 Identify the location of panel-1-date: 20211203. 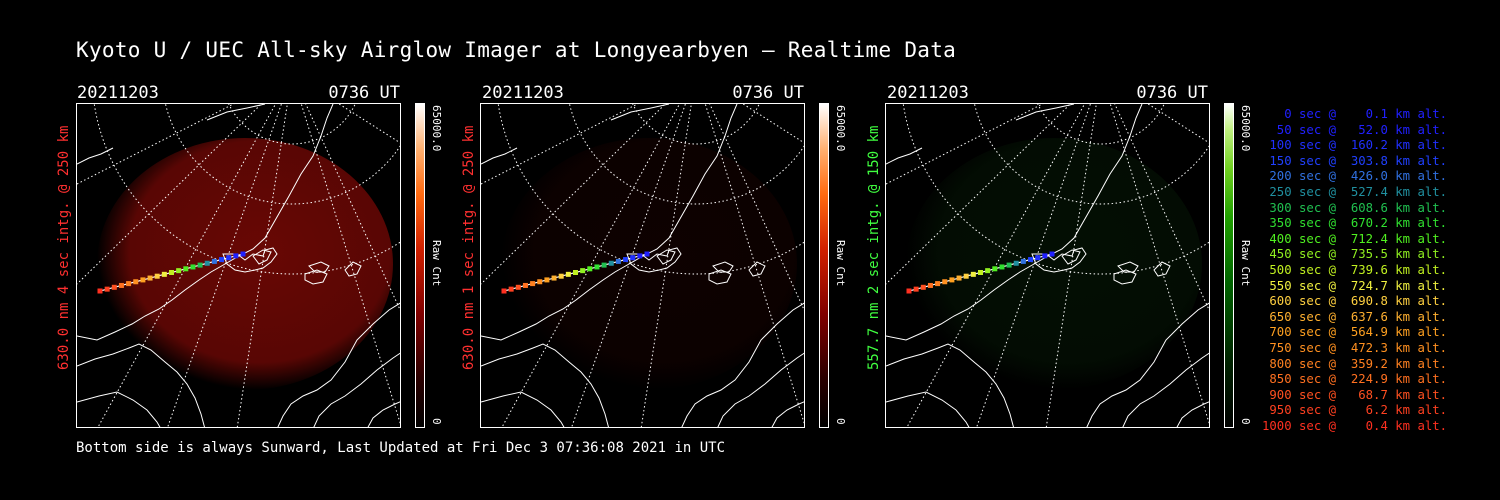
(118, 93).